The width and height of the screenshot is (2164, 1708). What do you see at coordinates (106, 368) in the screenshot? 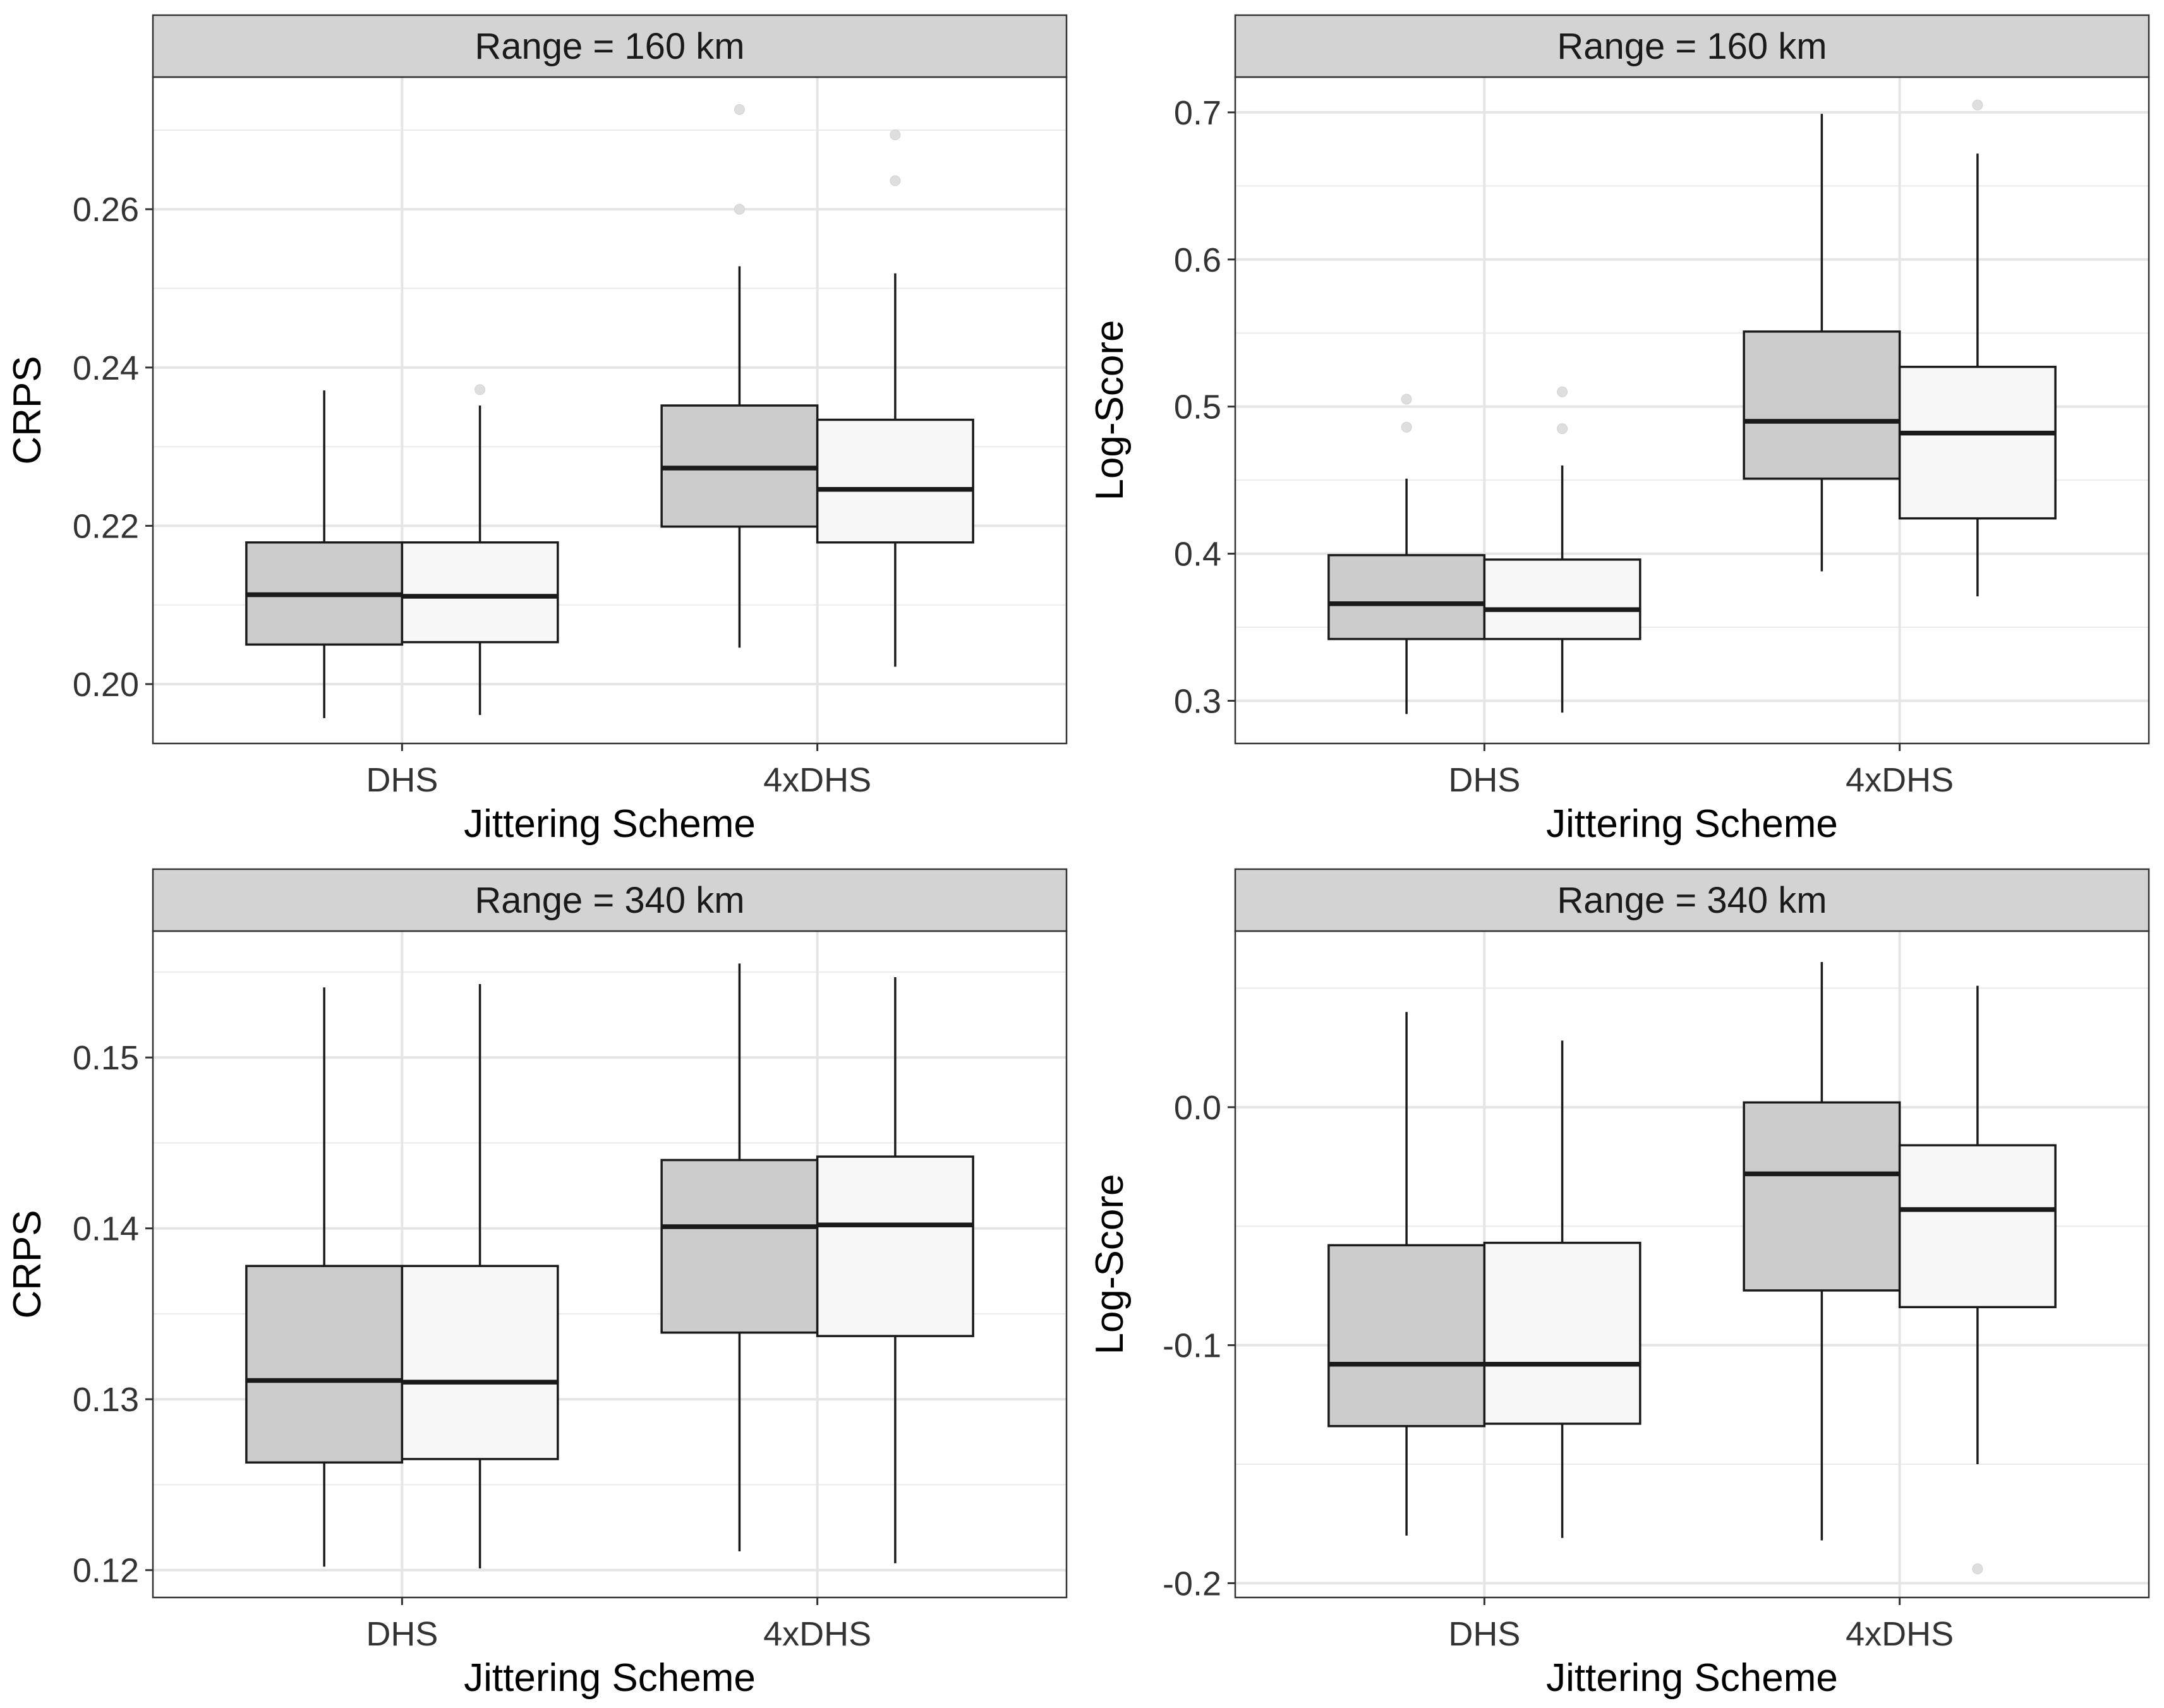
I see `y-tick-label: 0.24` at bounding box center [106, 368].